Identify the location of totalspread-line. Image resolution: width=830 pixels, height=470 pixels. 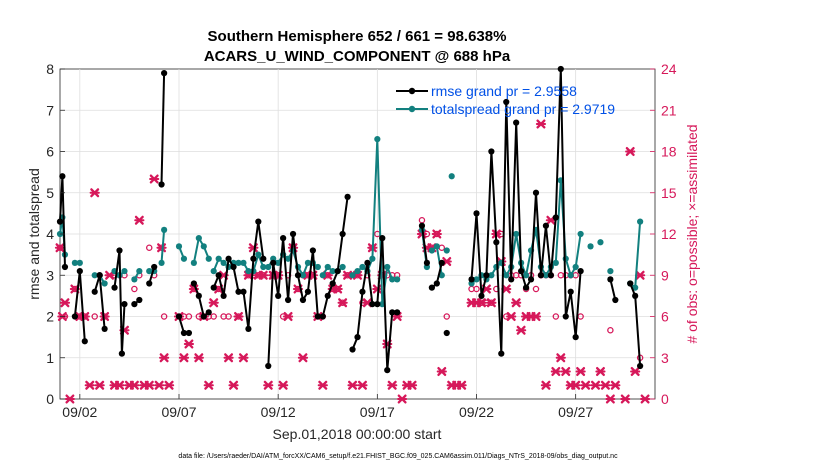
(374, 222).